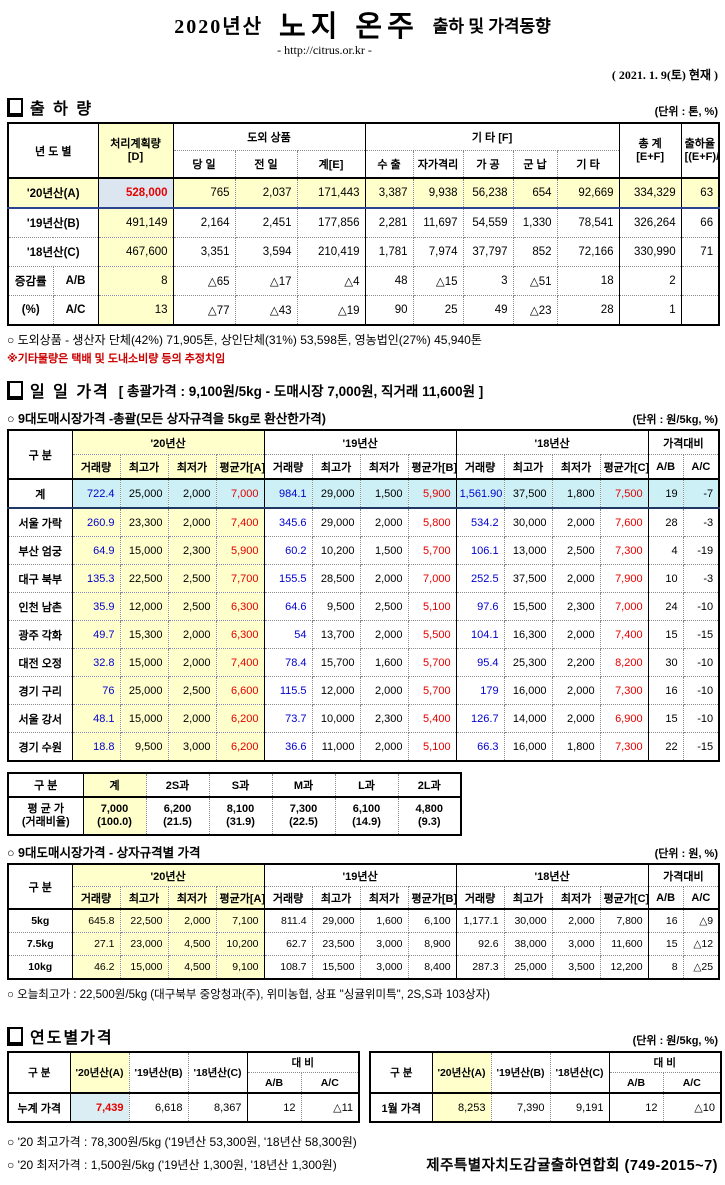 This screenshot has width=725, height=1185. I want to click on table-cell: 1,500, so click(384, 494).